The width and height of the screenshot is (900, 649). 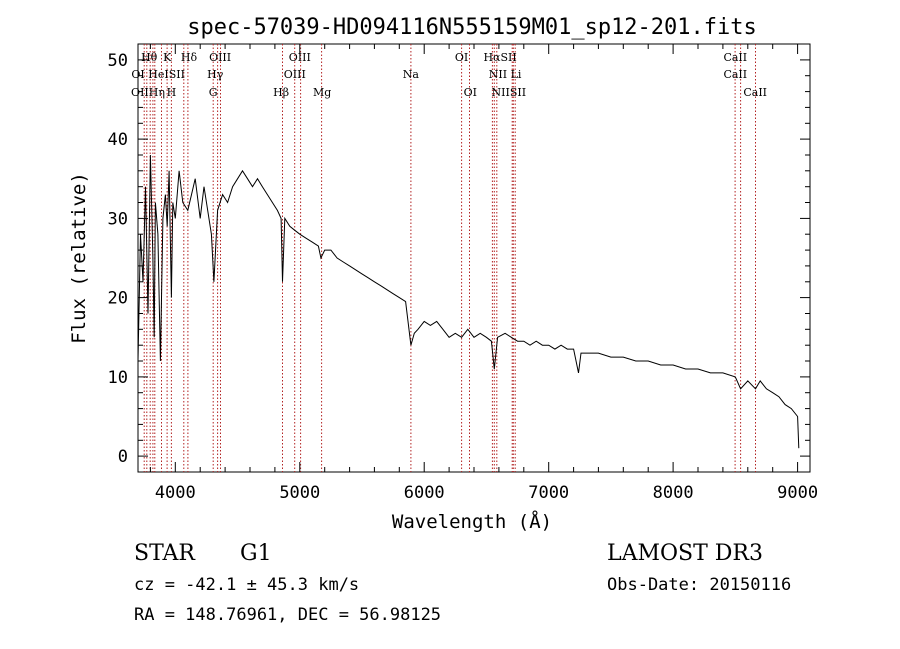 I want to click on spectral-line-label: Hδ, so click(x=189, y=57).